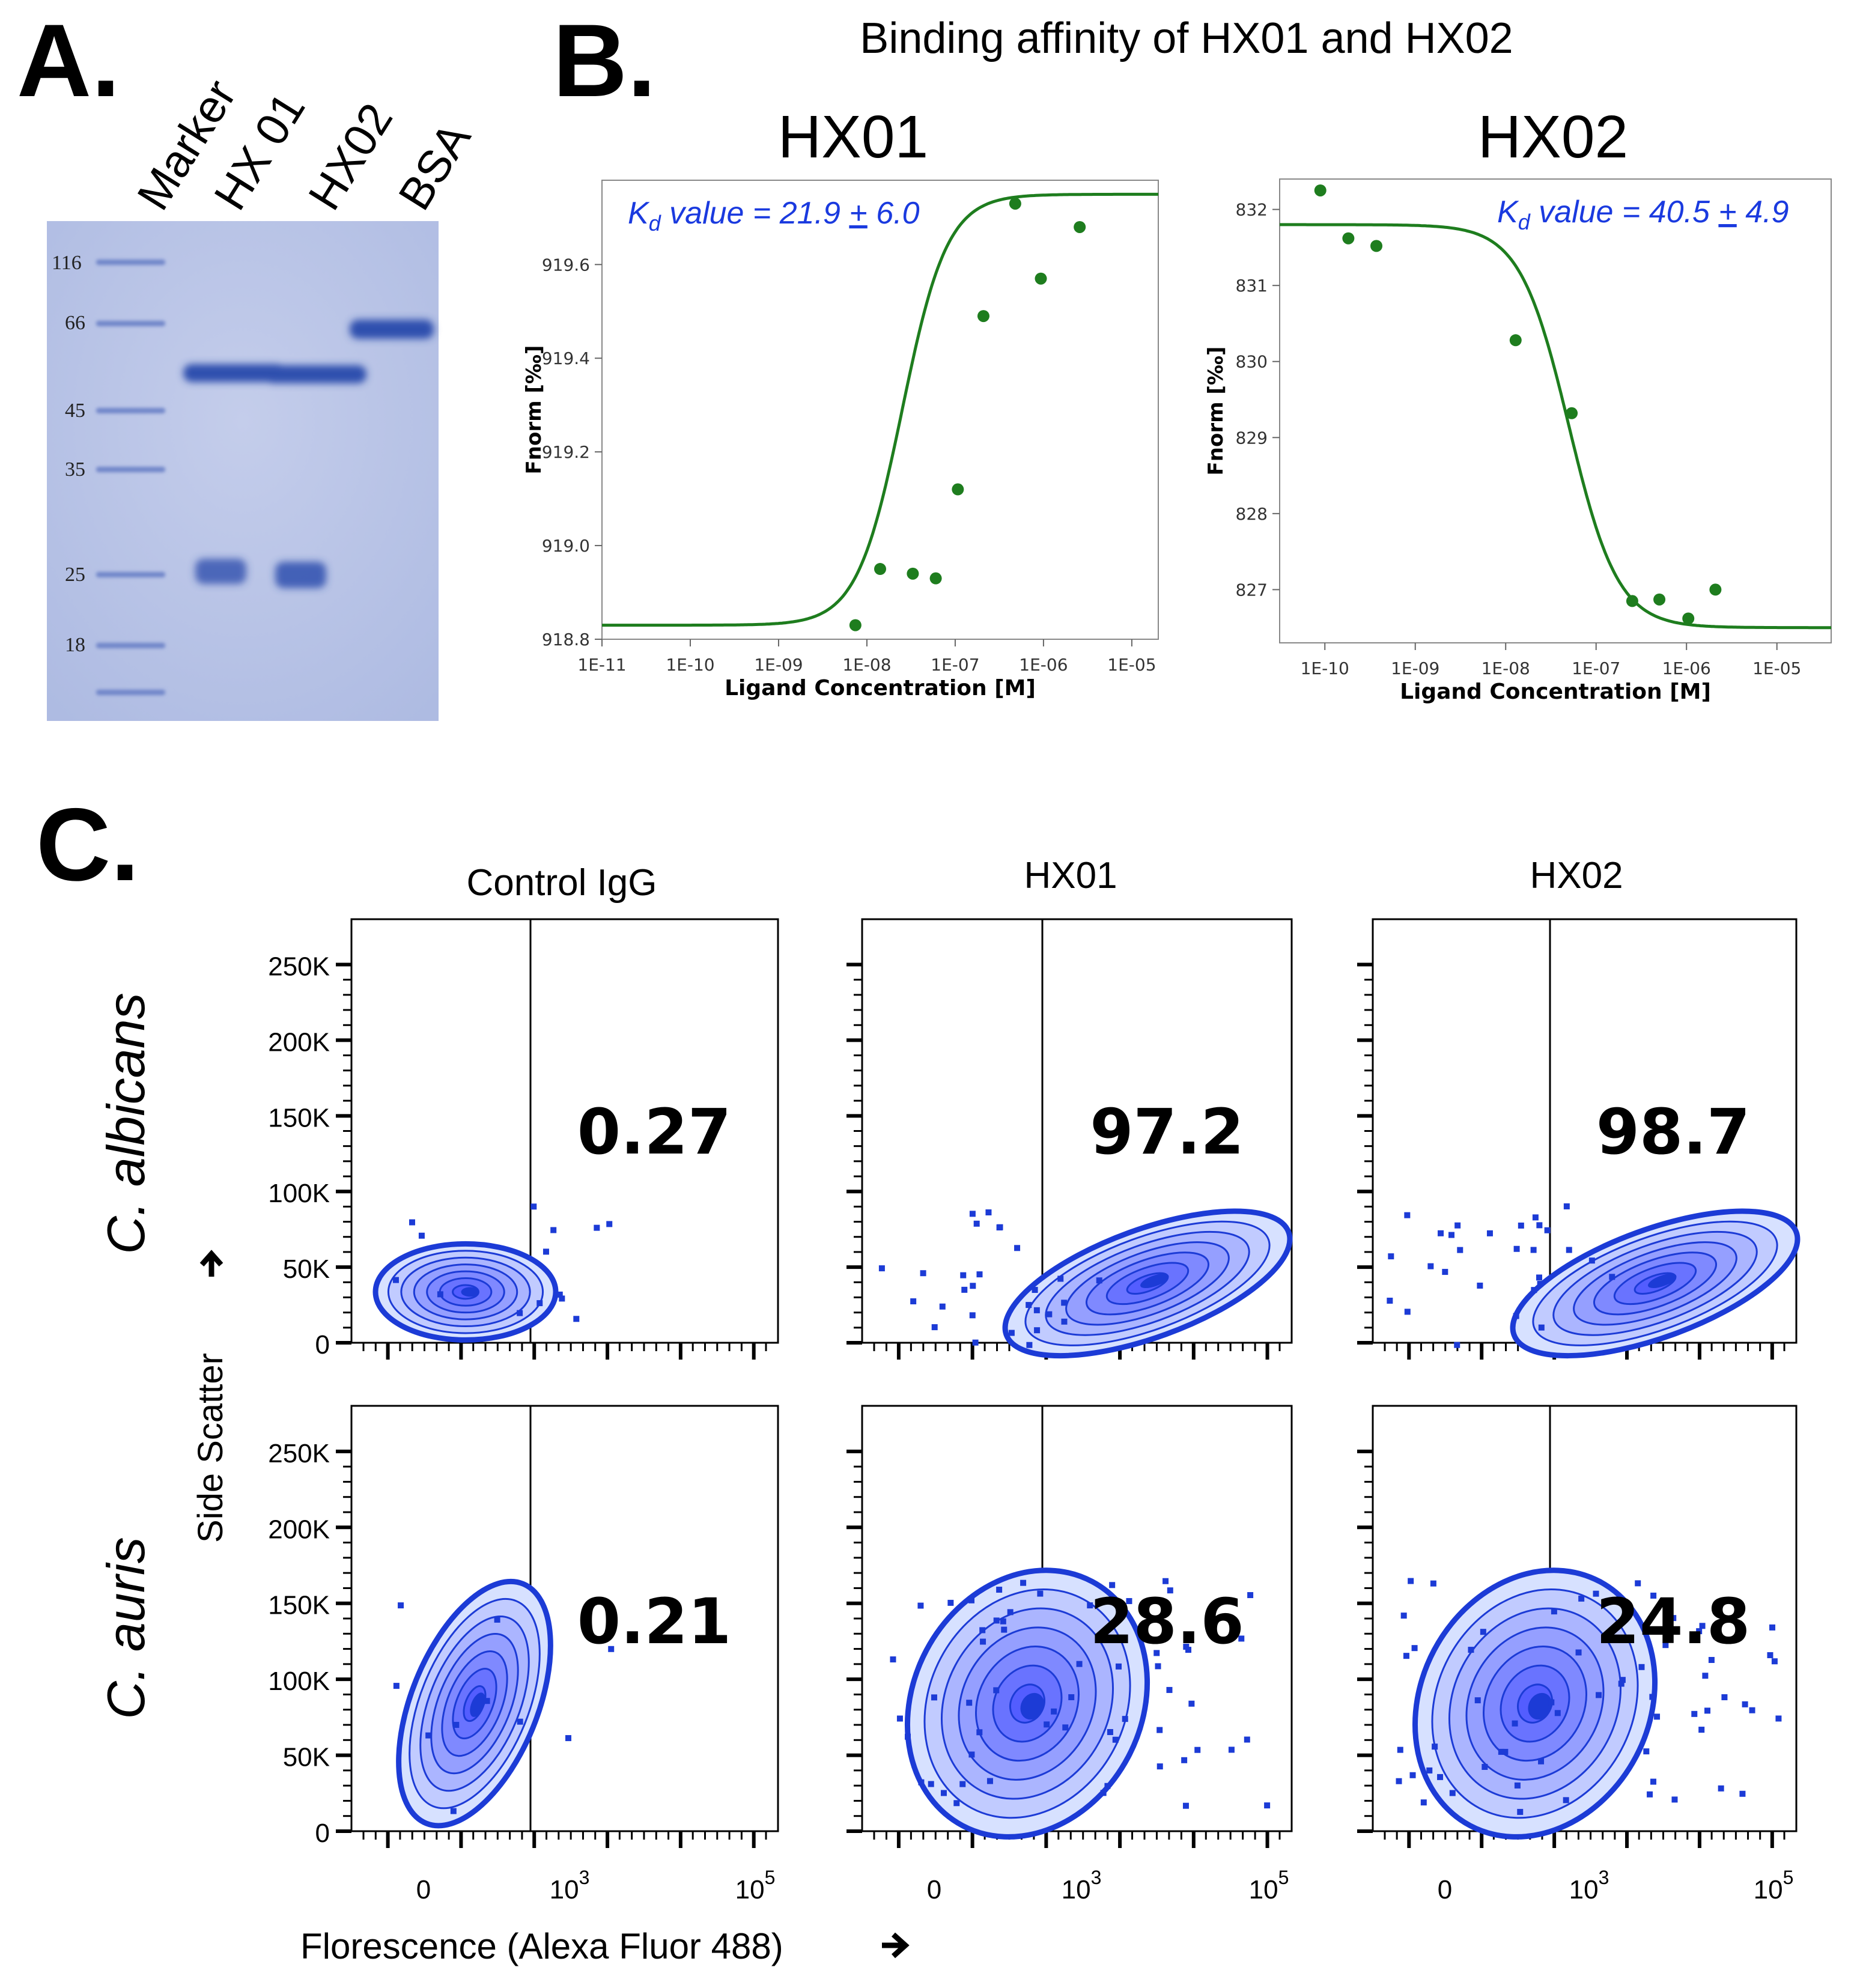 The height and width of the screenshot is (1988, 1860). Describe the element at coordinates (211, 1263) in the screenshot. I see `arrow-up-icon` at that location.